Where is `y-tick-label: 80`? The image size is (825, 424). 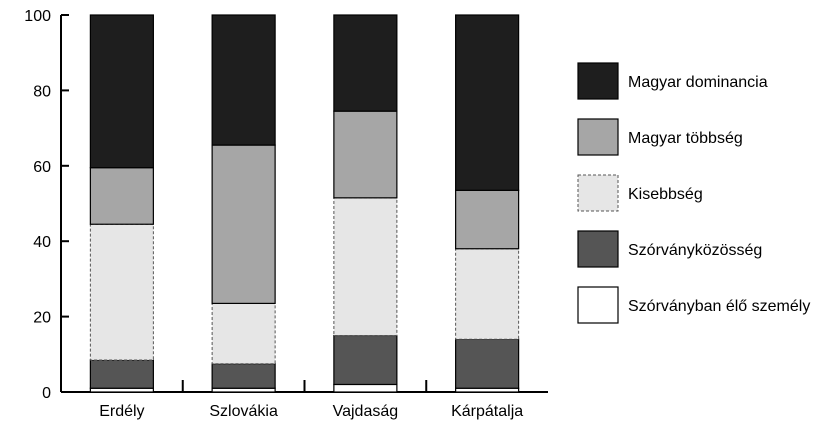 y-tick-label: 80 is located at coordinates (42, 91).